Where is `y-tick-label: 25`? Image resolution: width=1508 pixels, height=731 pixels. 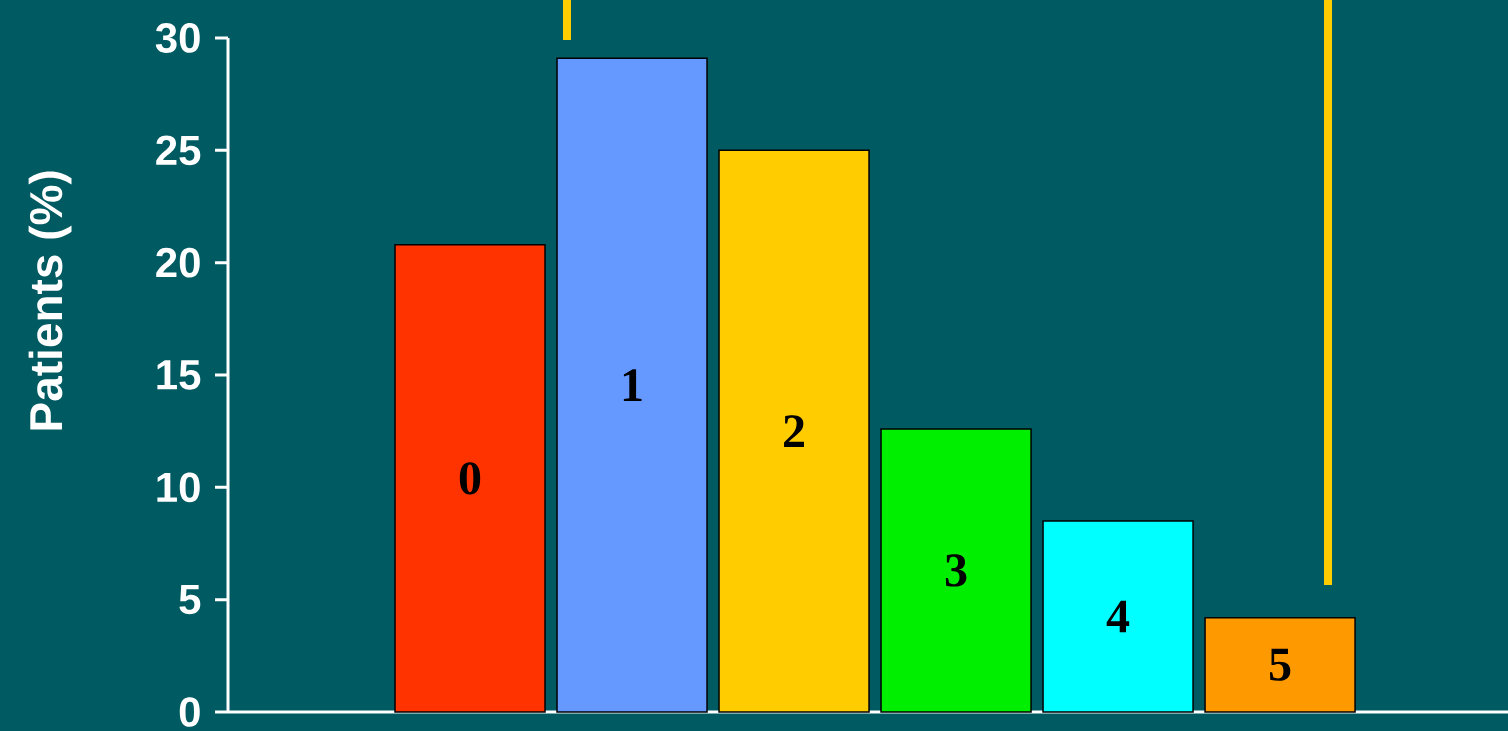 y-tick-label: 25 is located at coordinates (178, 150).